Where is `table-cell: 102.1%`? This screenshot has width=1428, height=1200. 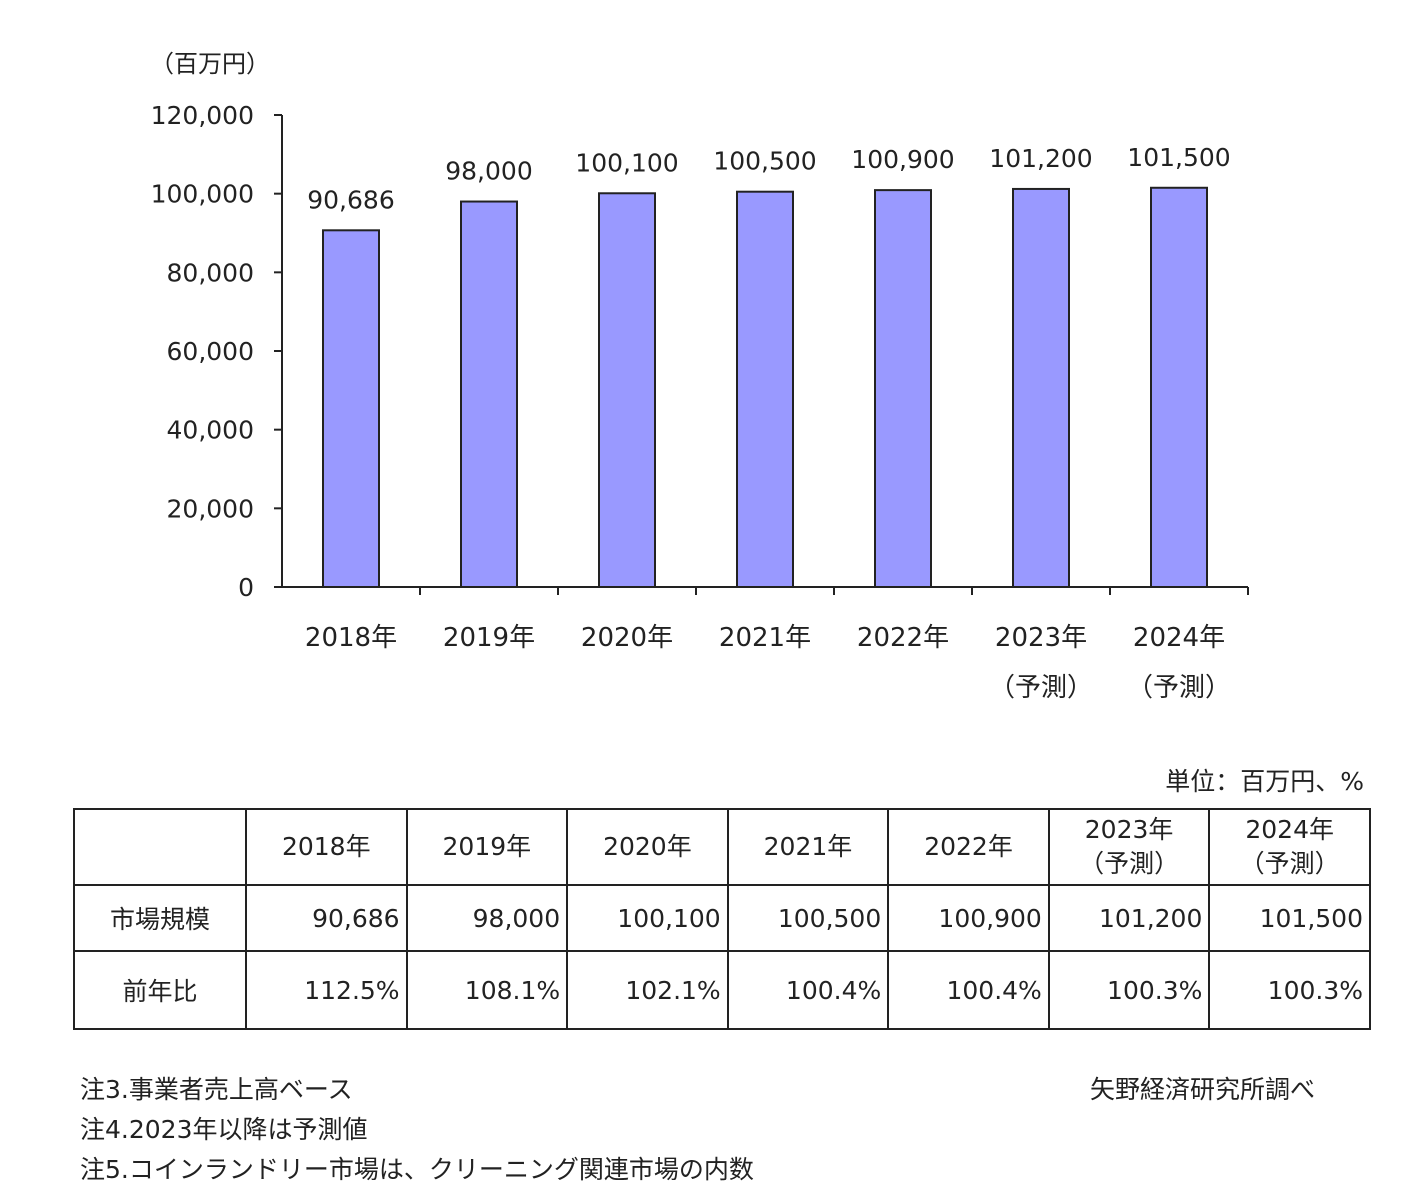 table-cell: 102.1% is located at coordinates (647, 990).